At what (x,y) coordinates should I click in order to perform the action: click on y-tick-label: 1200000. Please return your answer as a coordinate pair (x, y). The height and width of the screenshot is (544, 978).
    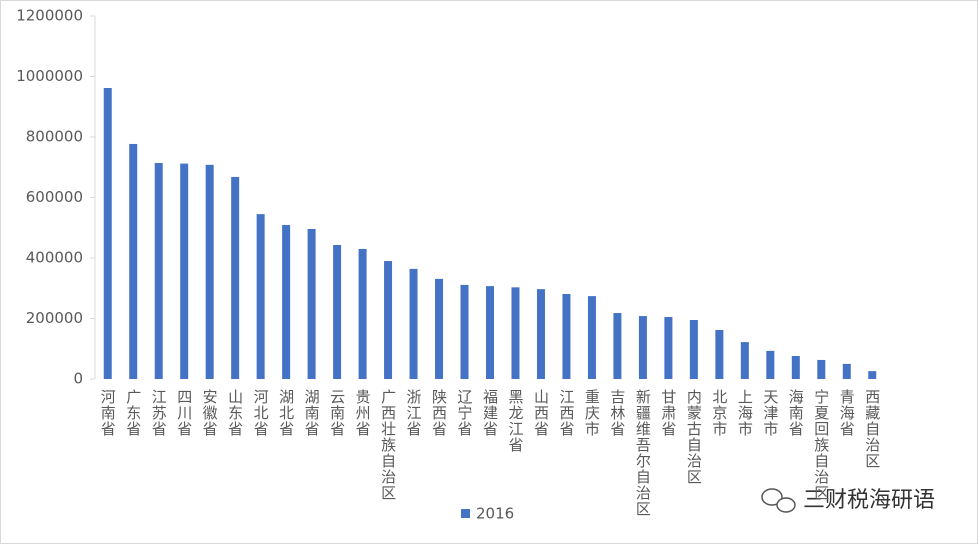
    Looking at the image, I should click on (49, 16).